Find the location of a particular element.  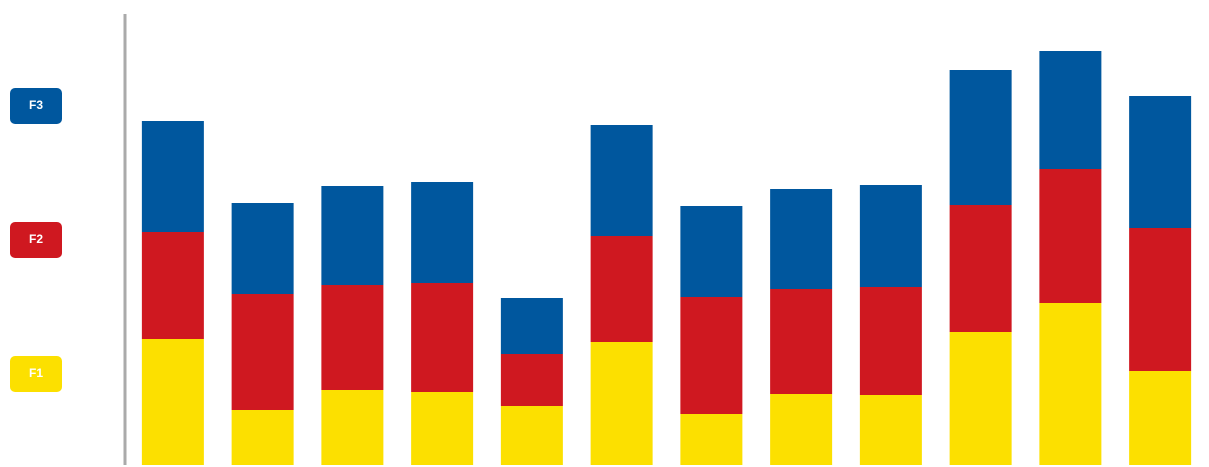

legend-label: F2 is located at coordinates (36, 239).